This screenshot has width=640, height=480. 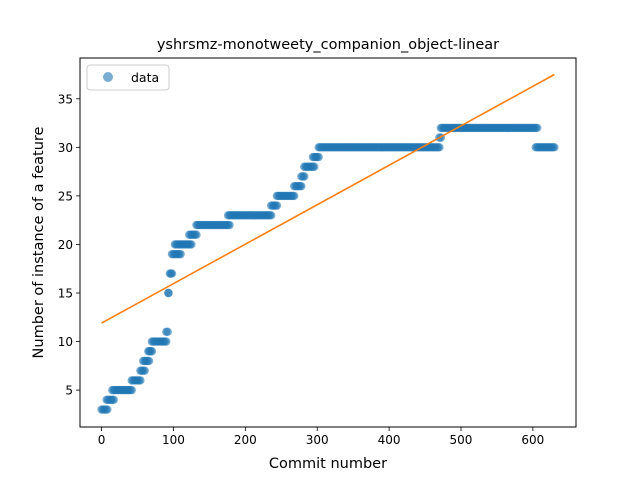 What do you see at coordinates (65, 342) in the screenshot?
I see `y-tick-label: 10` at bounding box center [65, 342].